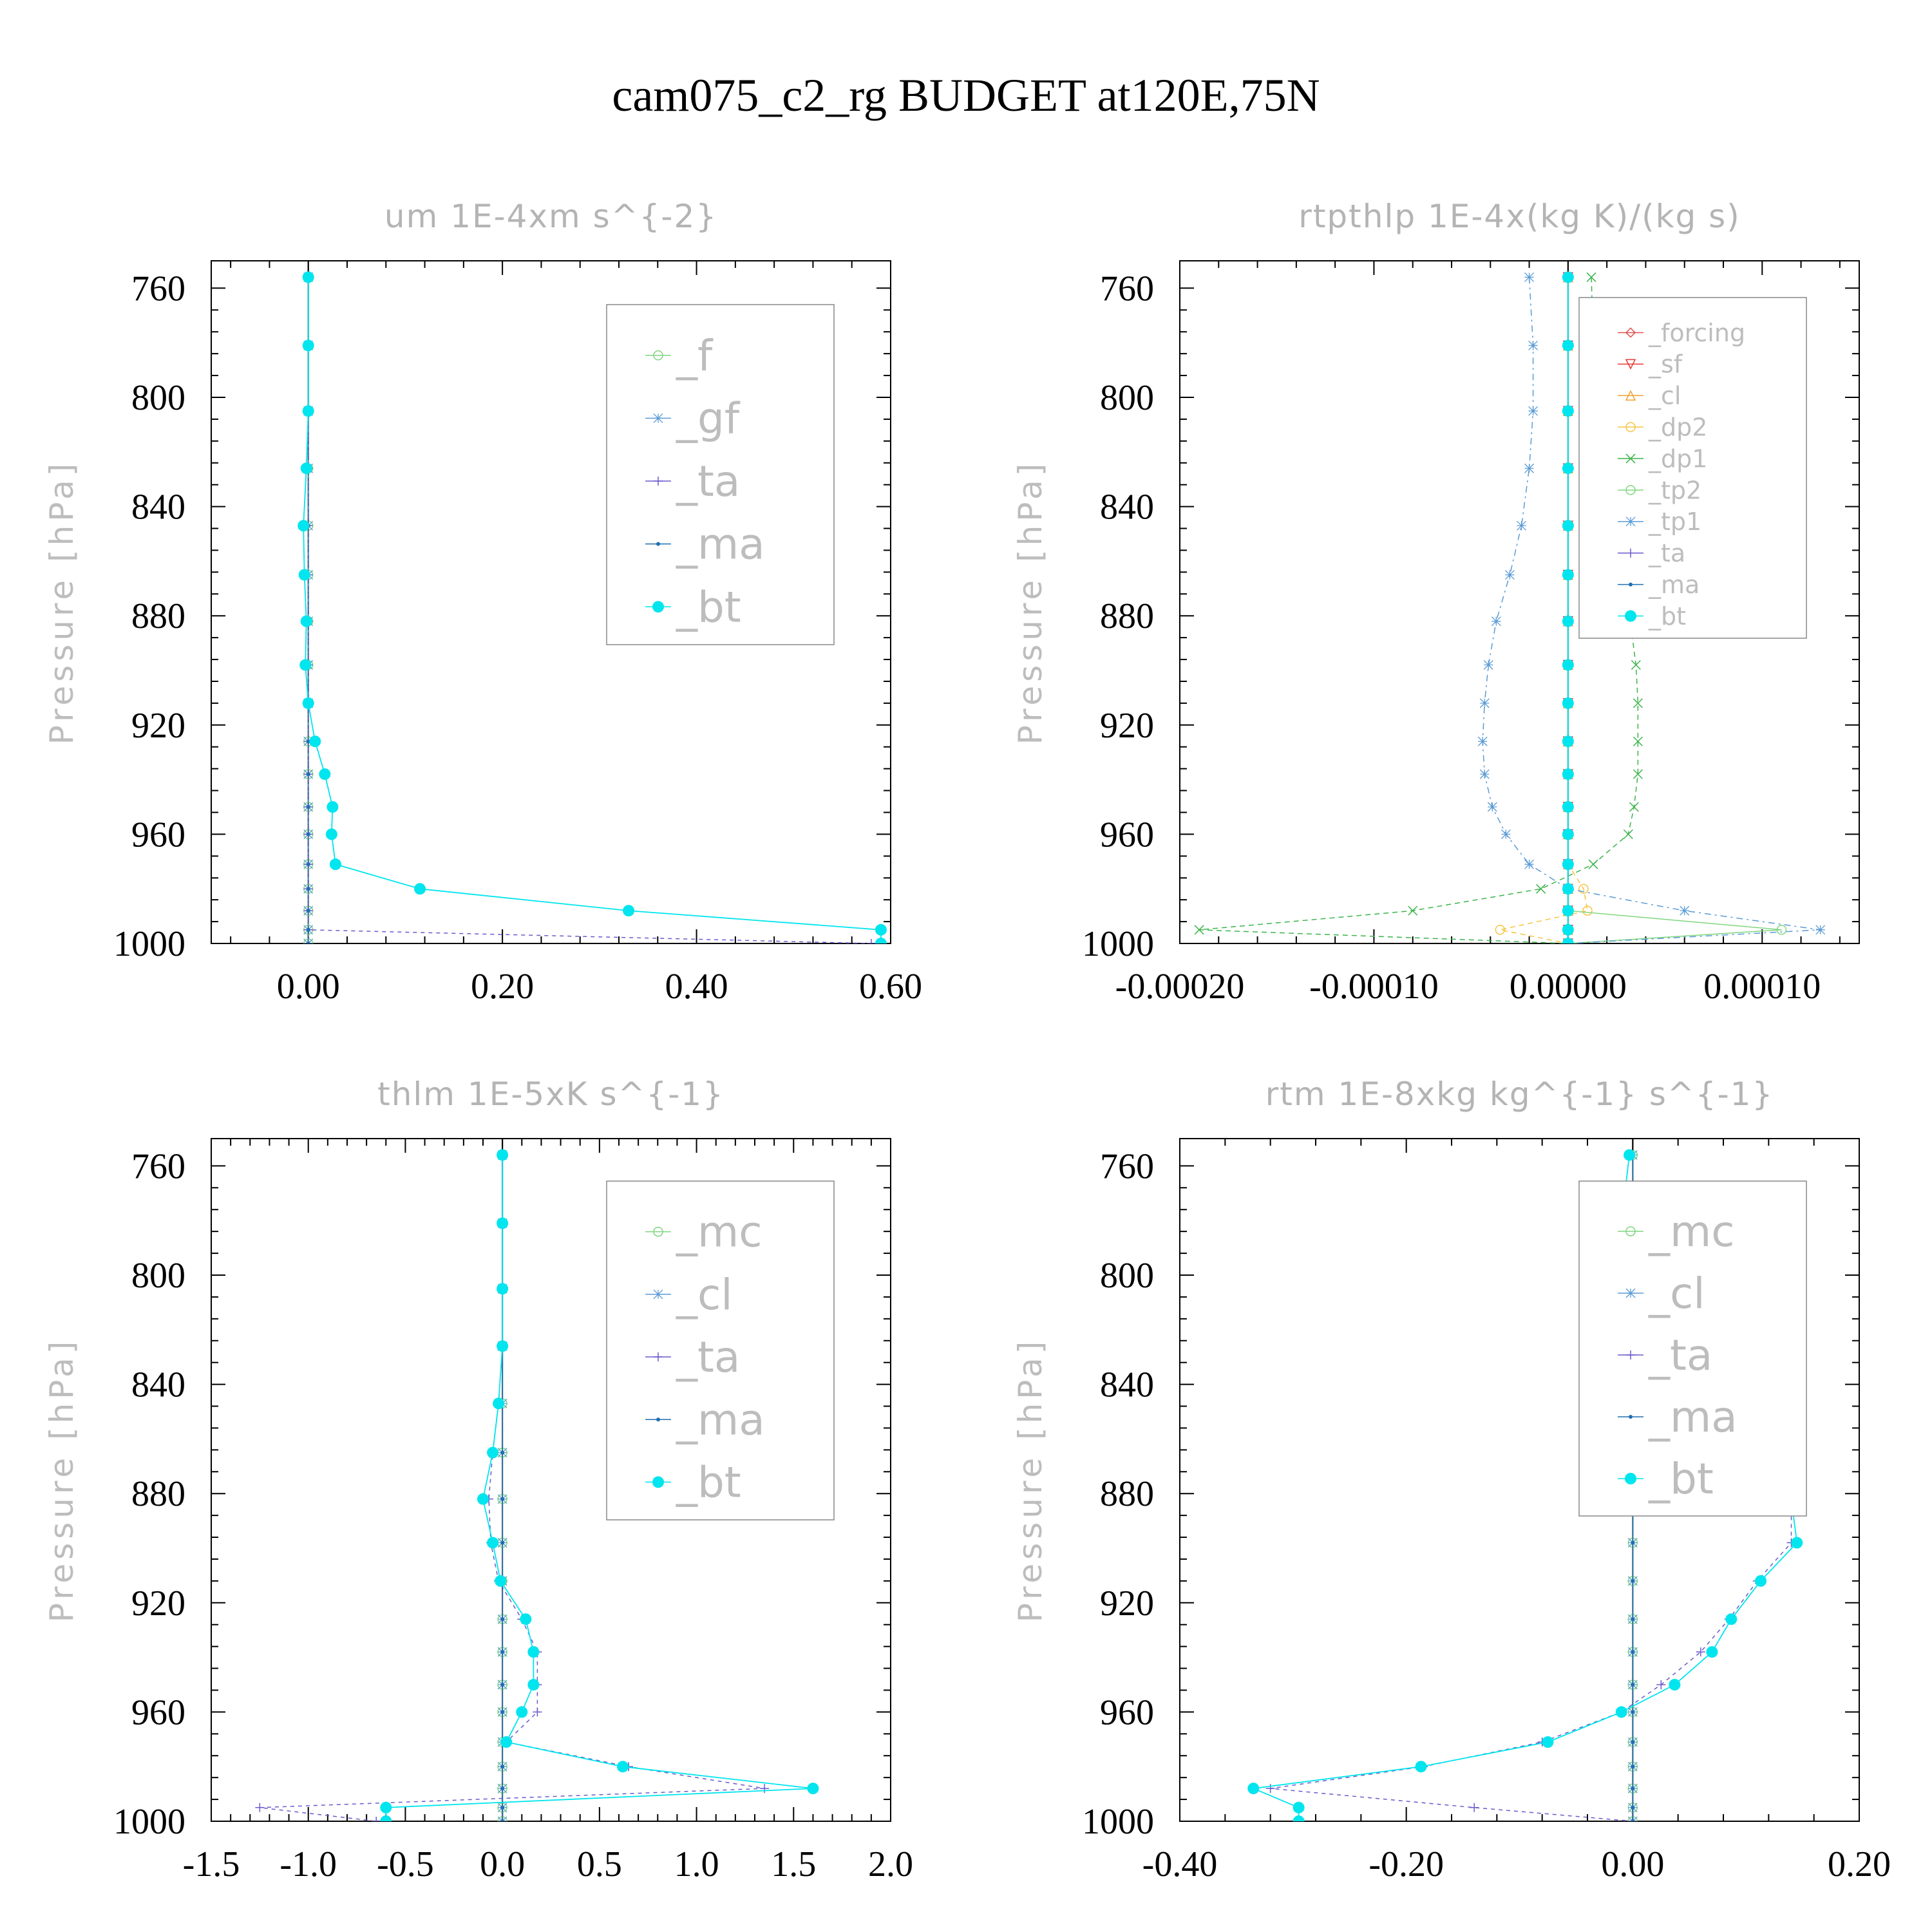  I want to click on x-tick-label: 0.0, so click(502, 1864).